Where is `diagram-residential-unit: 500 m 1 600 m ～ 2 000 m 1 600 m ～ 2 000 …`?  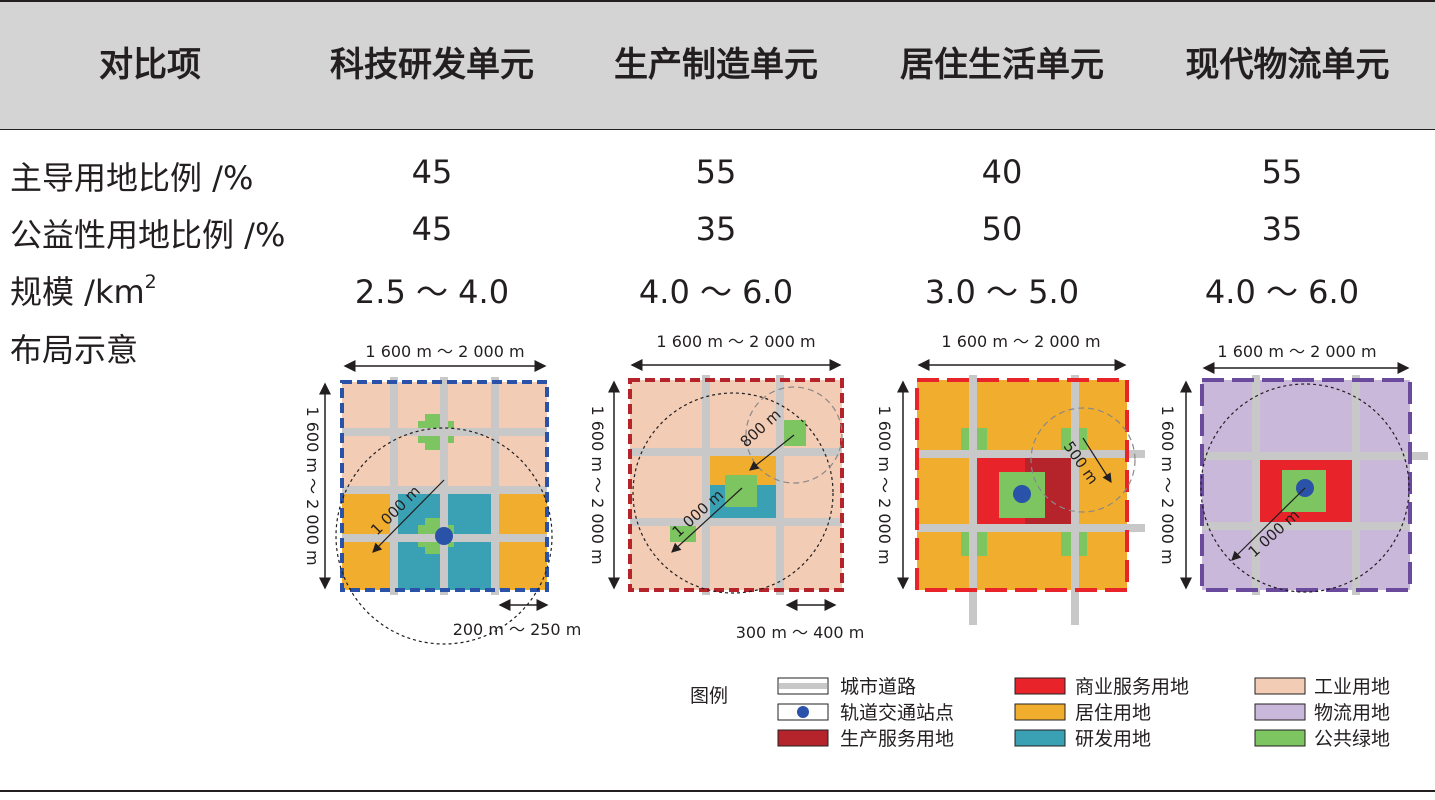
diagram-residential-unit: 500 m 1 600 m ～ 2 000 m 1 600 m ～ 2 000 … is located at coordinates (1012, 485).